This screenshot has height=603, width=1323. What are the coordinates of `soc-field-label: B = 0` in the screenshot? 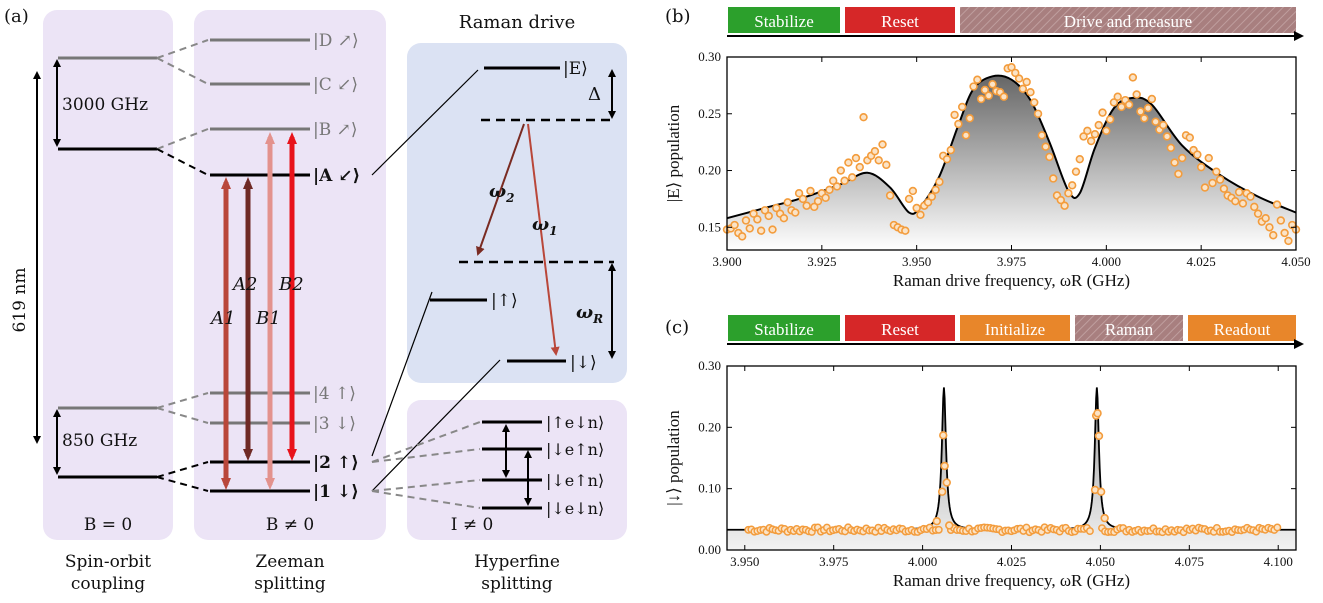 It's located at (108, 525).